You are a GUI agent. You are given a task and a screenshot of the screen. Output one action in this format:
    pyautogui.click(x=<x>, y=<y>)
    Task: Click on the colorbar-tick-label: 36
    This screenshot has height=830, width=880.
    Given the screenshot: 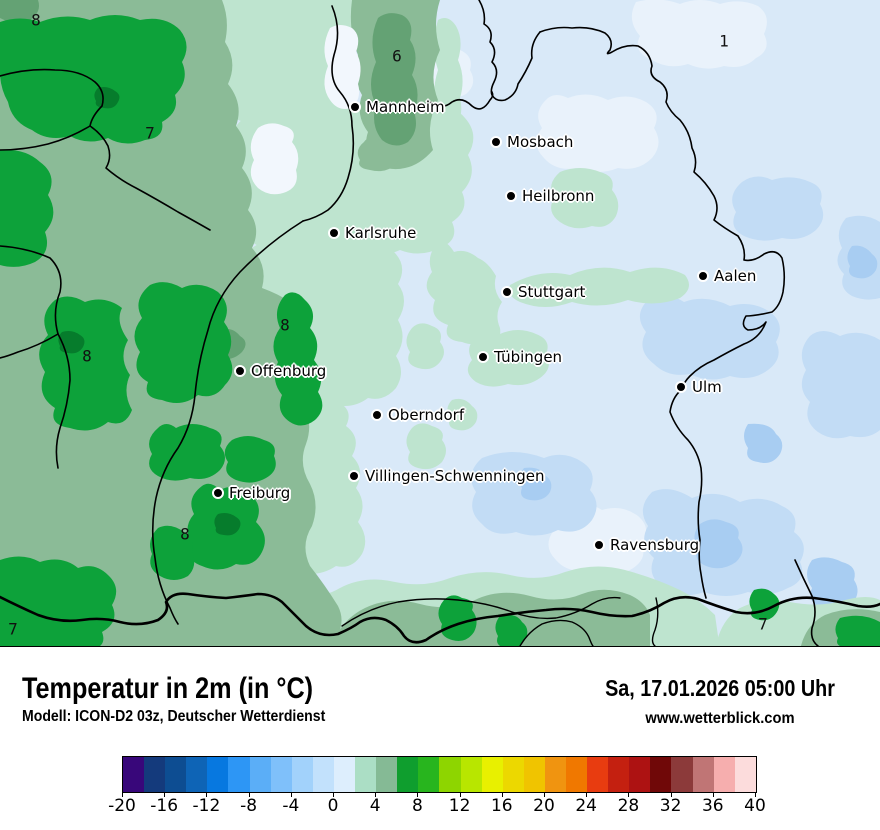 What is the action you would take?
    pyautogui.click(x=712, y=806)
    